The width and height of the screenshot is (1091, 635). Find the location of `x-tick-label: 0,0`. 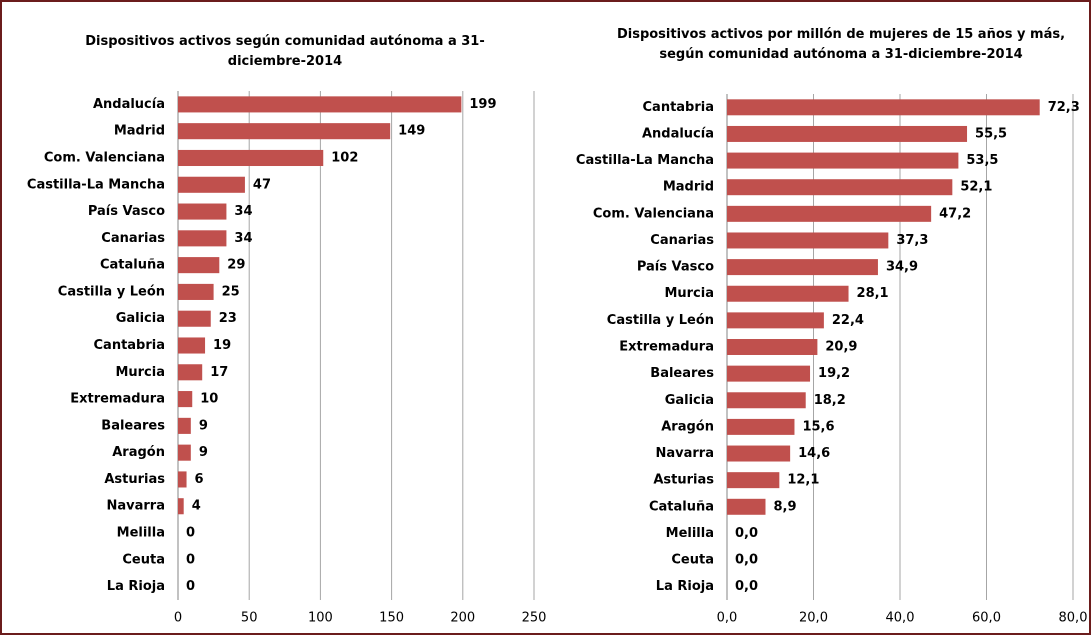

x-tick-label: 0,0 is located at coordinates (727, 618).